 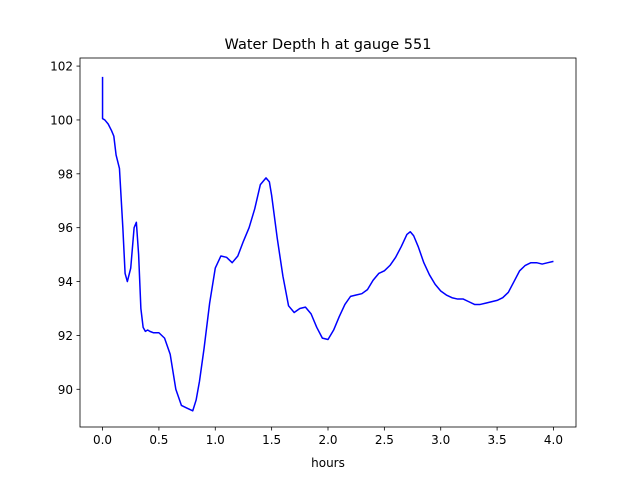 I want to click on x-tick-label: 1.5, so click(x=271, y=440).